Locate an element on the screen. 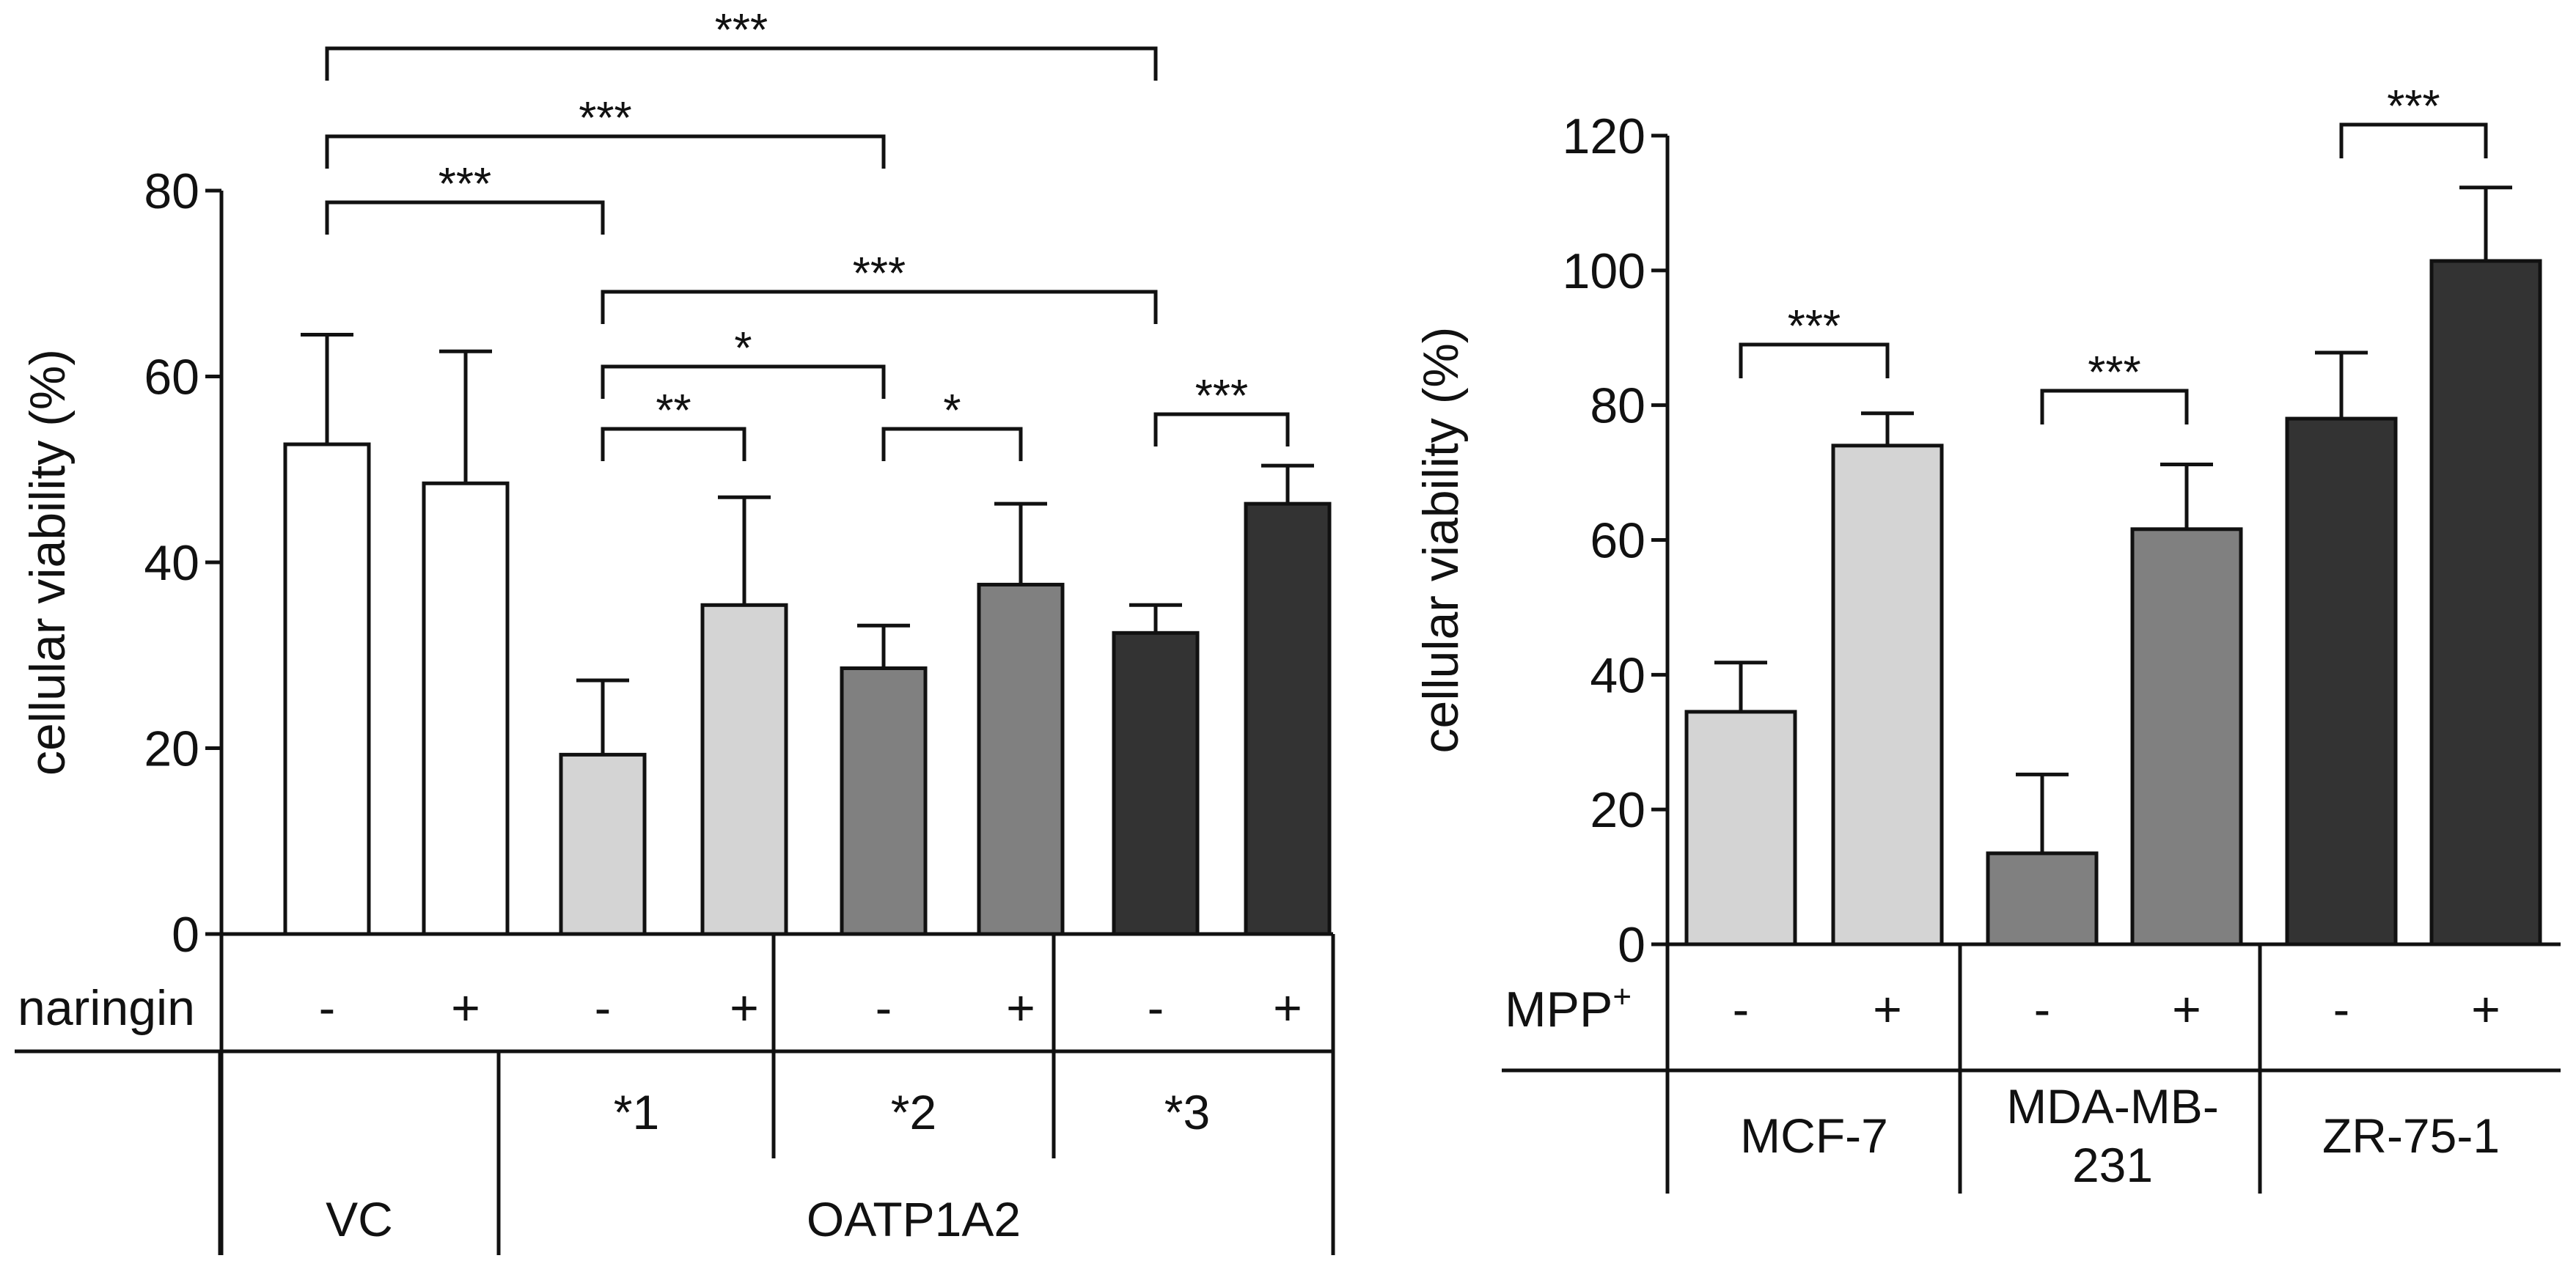 The width and height of the screenshot is (2576, 1272). treatment-label-superscript: + is located at coordinates (1622, 997).